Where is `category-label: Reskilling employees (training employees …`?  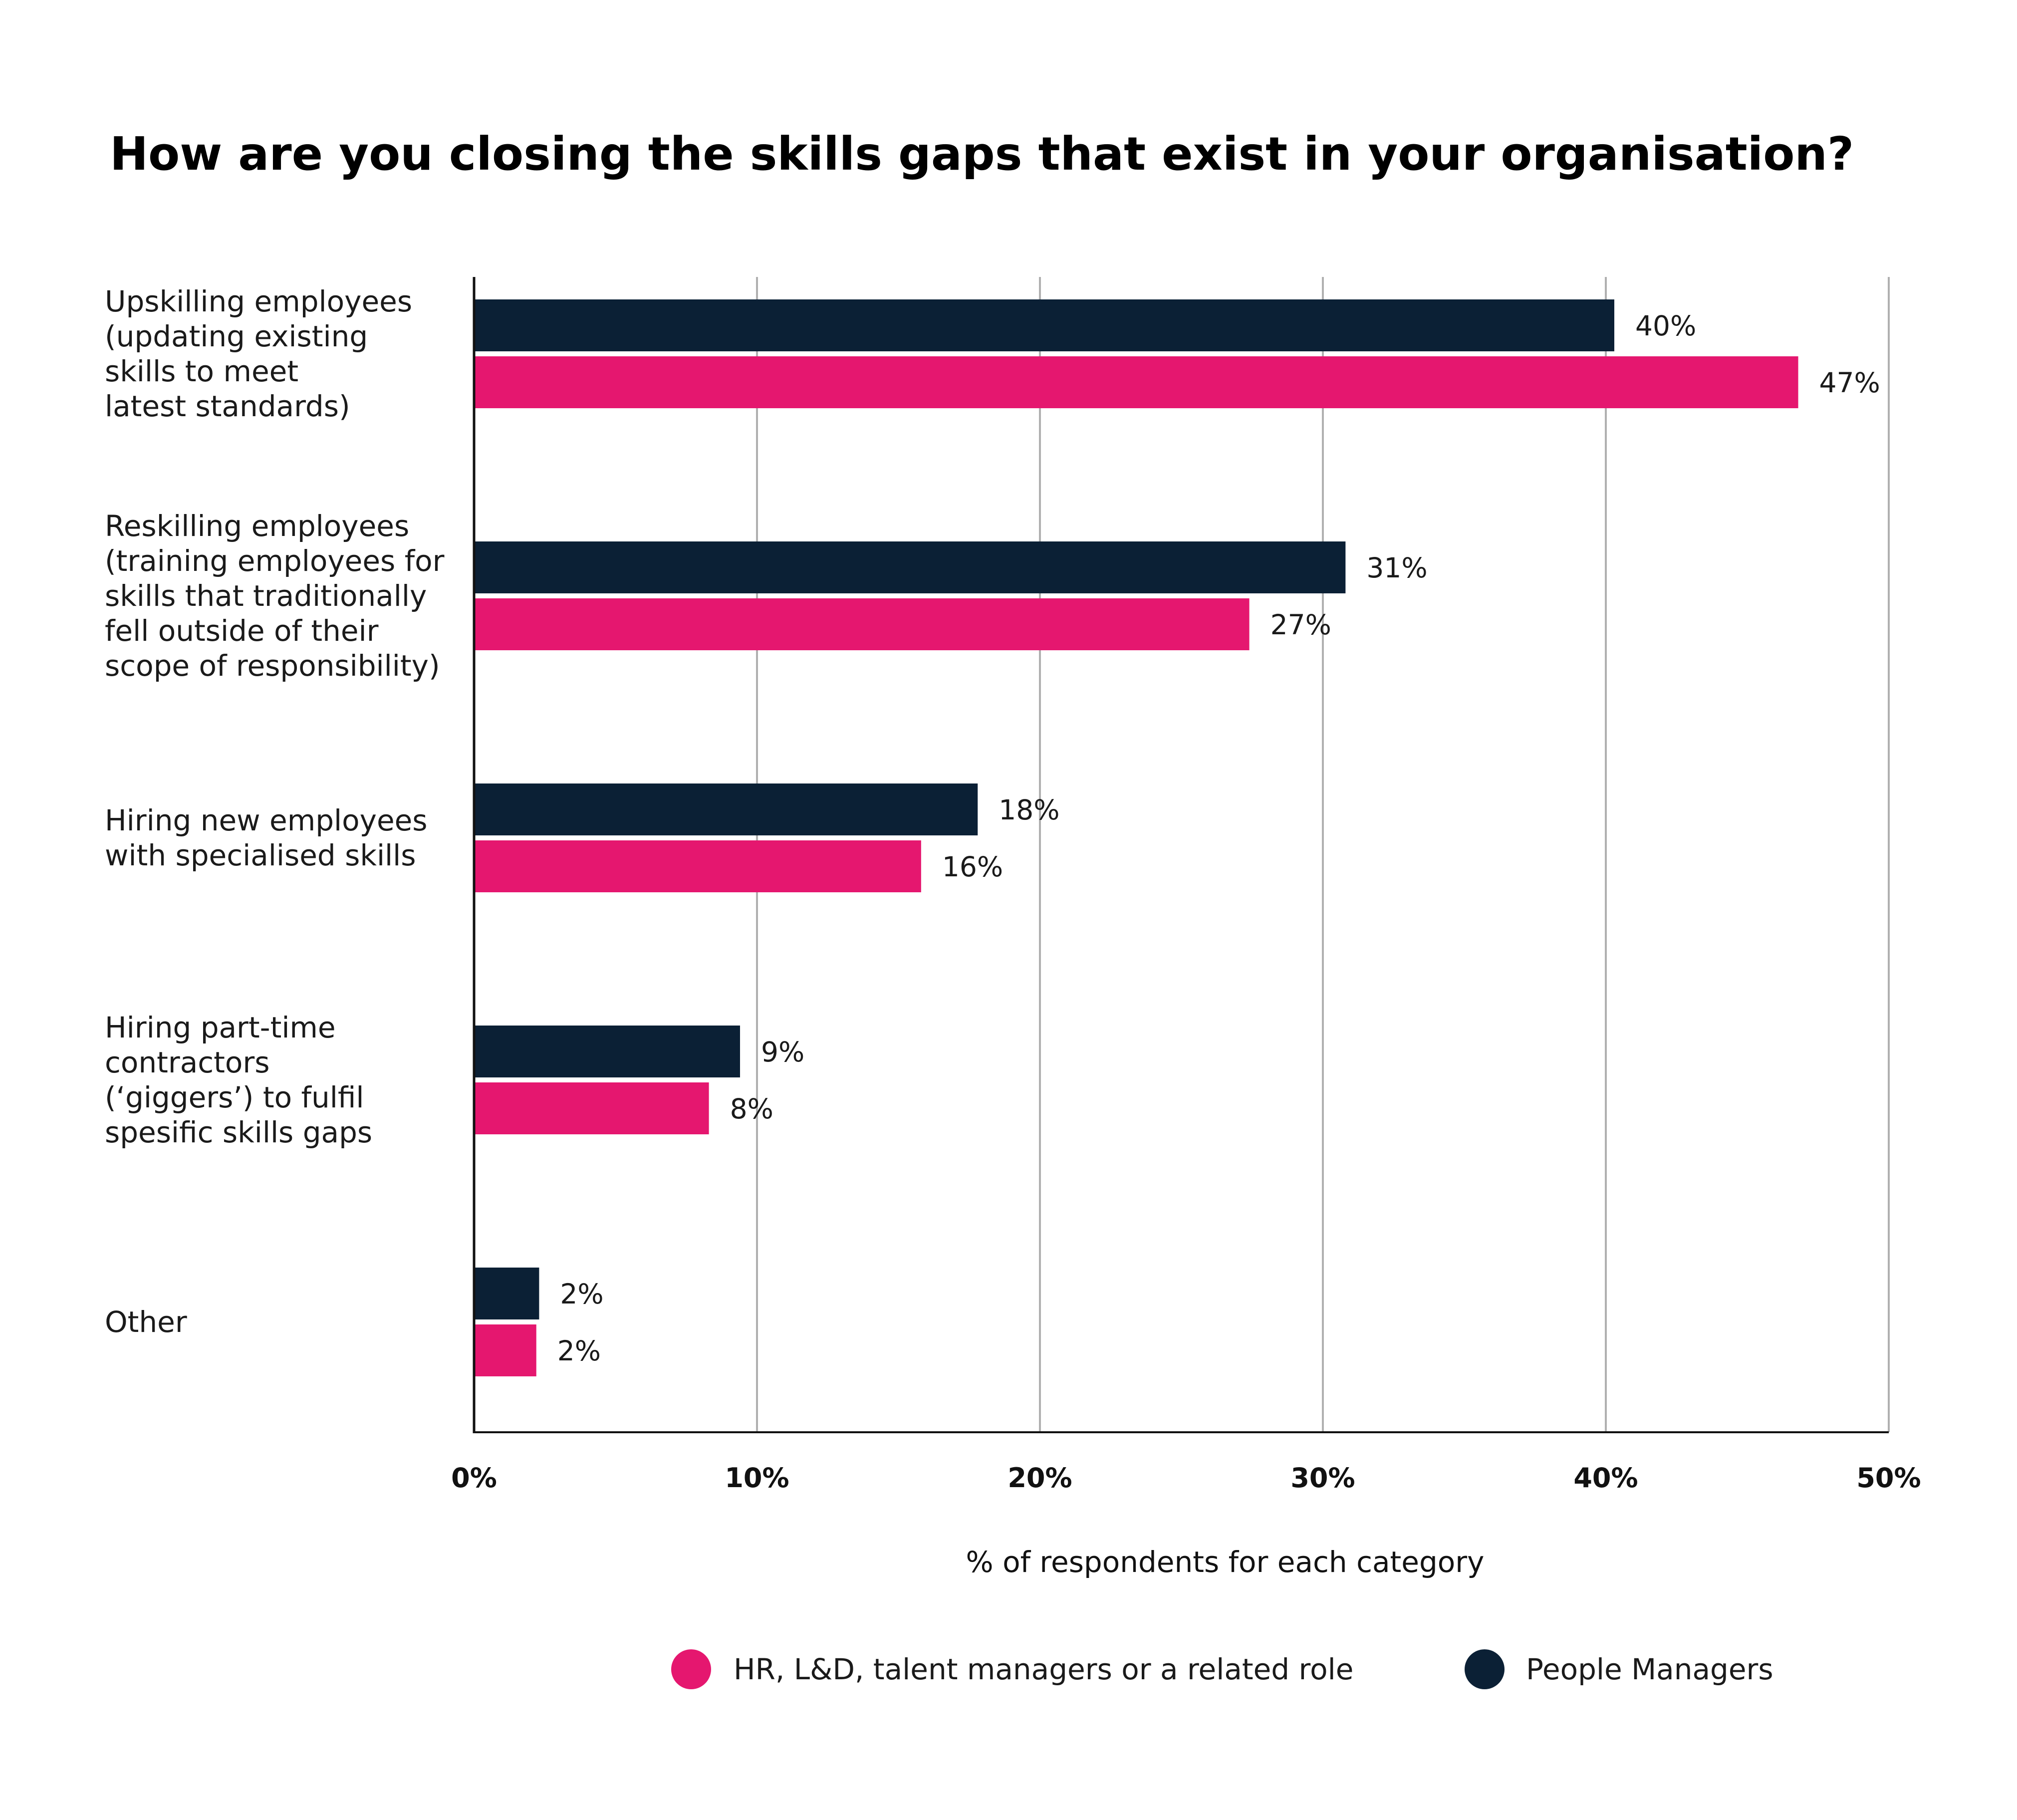 category-label: Reskilling employees (training employees … is located at coordinates (275, 596).